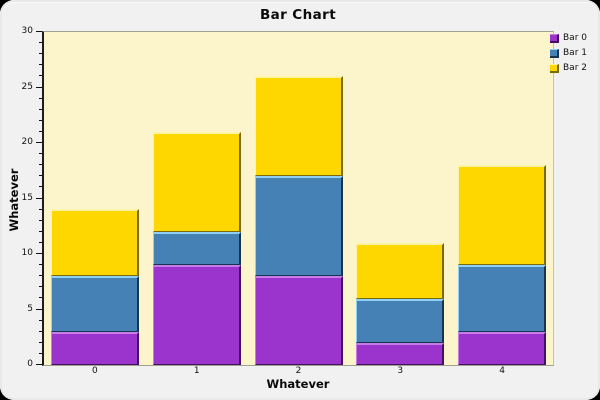 This screenshot has height=400, width=600. Describe the element at coordinates (298, 384) in the screenshot. I see `x-axis-title: Whatever` at that location.